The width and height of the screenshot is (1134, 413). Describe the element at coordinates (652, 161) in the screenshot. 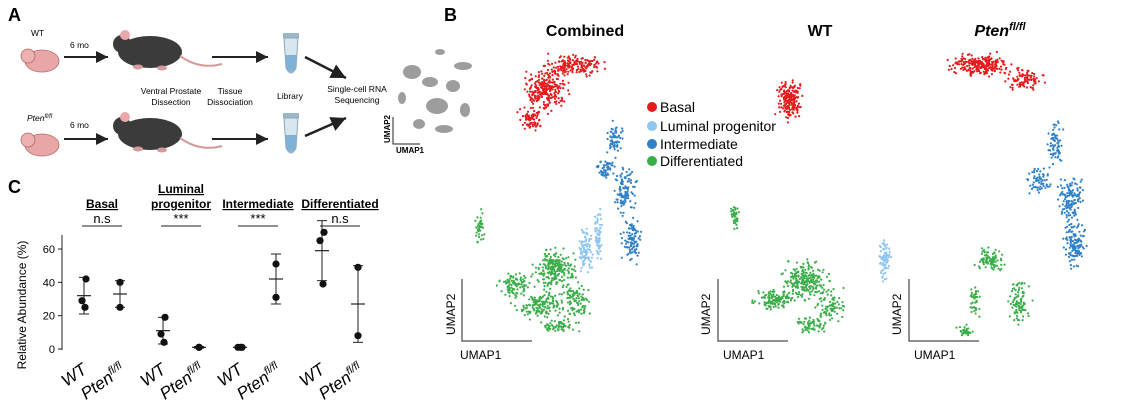

I see `legend-dot-differentiated` at that location.